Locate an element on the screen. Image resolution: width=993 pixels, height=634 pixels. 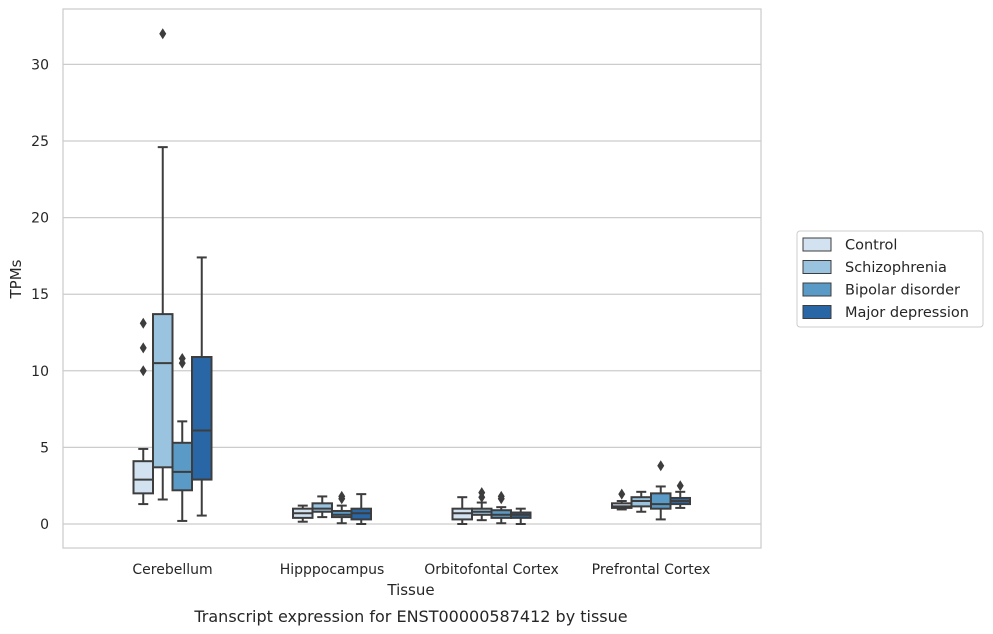
legend-label: Major depression is located at coordinates (907, 313).